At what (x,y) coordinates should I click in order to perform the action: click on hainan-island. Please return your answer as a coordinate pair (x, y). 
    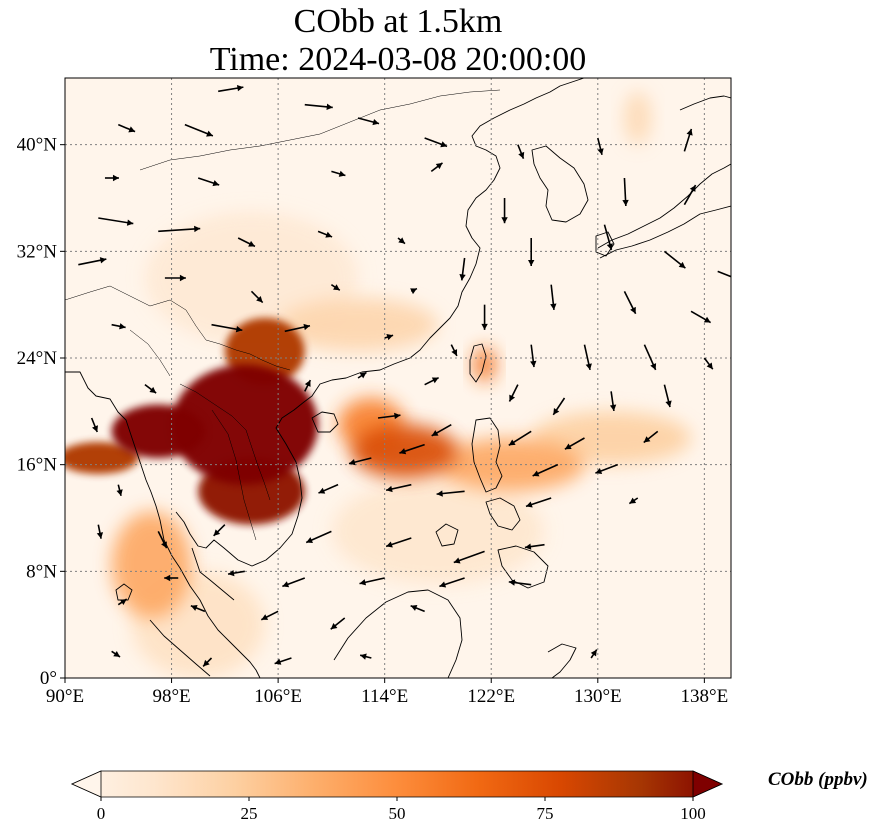
    Looking at the image, I should click on (325, 422).